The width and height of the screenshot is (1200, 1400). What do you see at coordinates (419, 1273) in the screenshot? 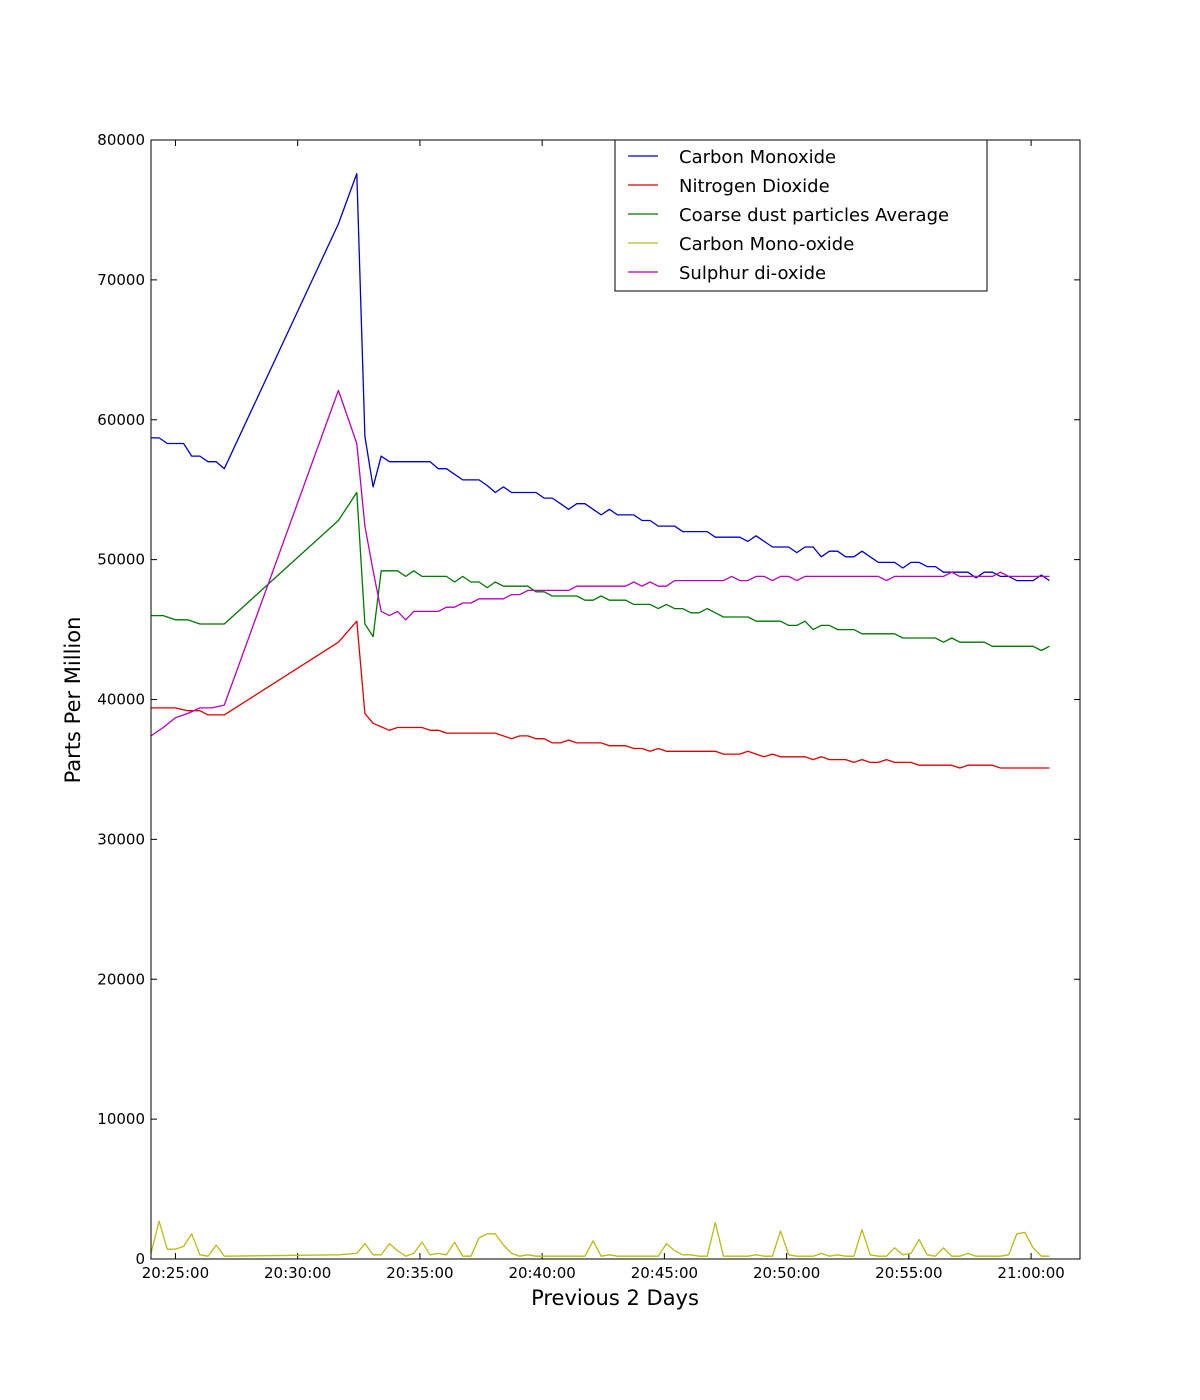
I see `x-tick-label: 20:35:00` at bounding box center [419, 1273].